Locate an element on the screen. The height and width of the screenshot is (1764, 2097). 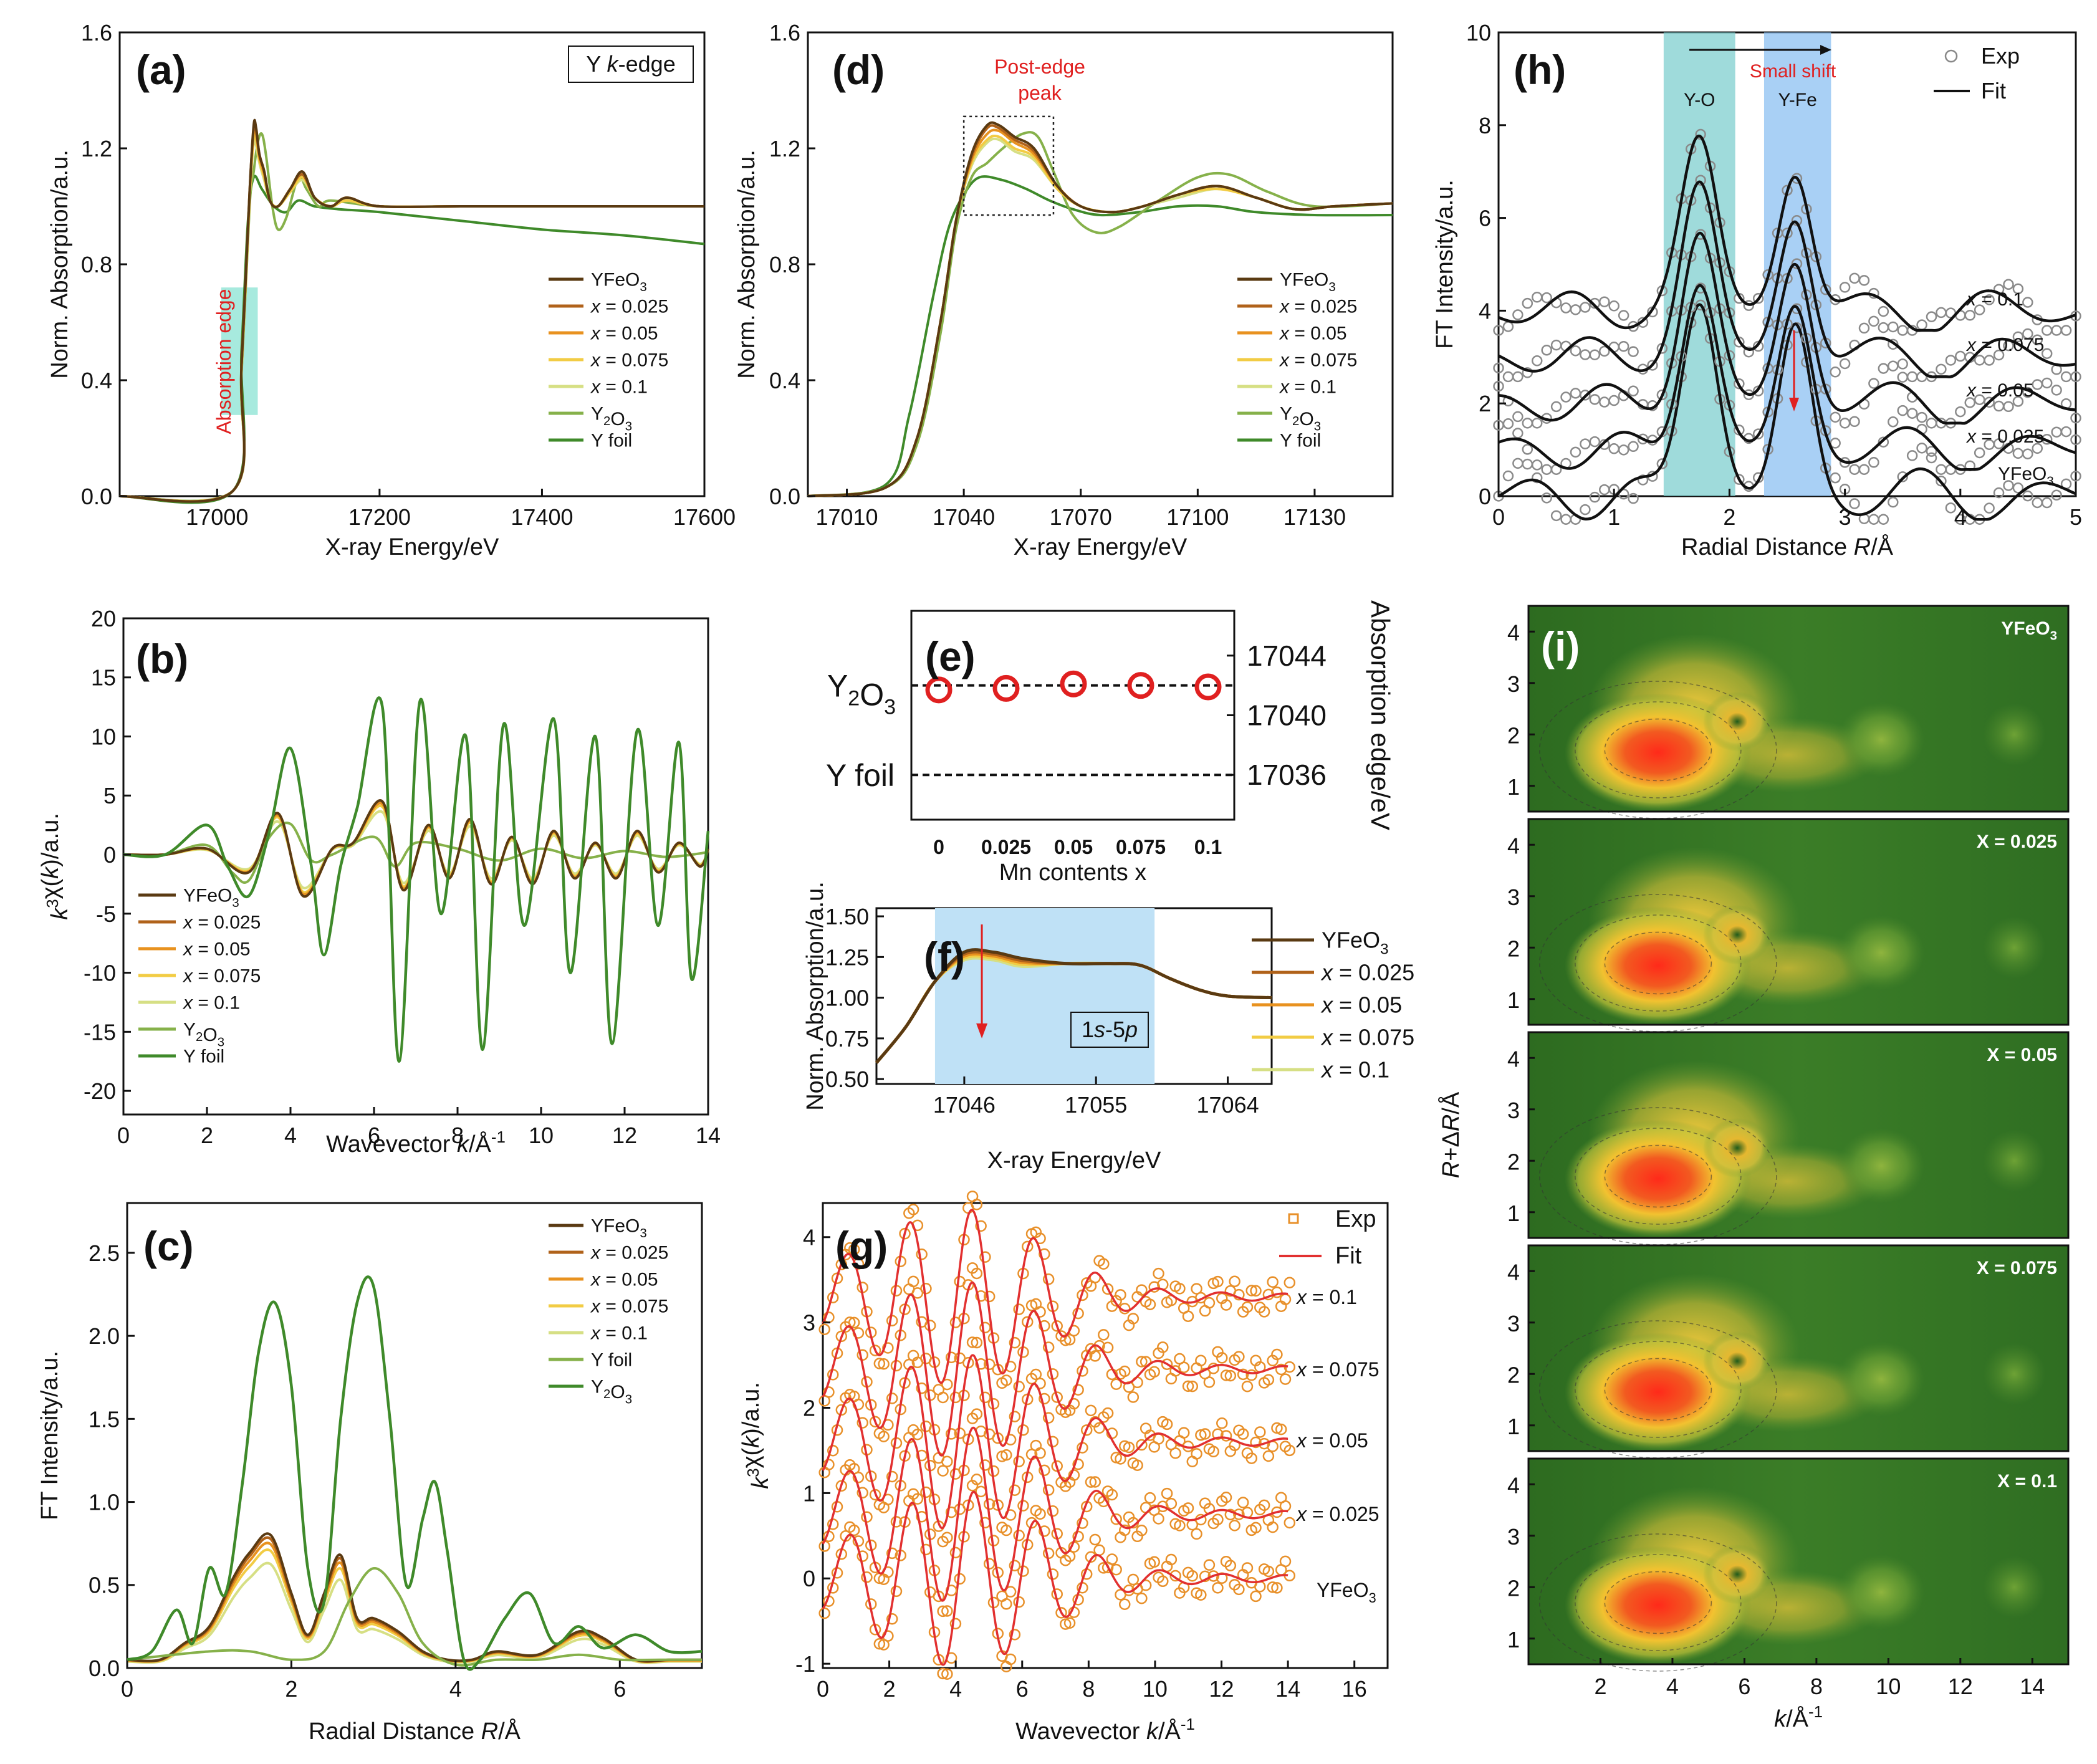
y-tick-label: 1 is located at coordinates (1513, 1213).